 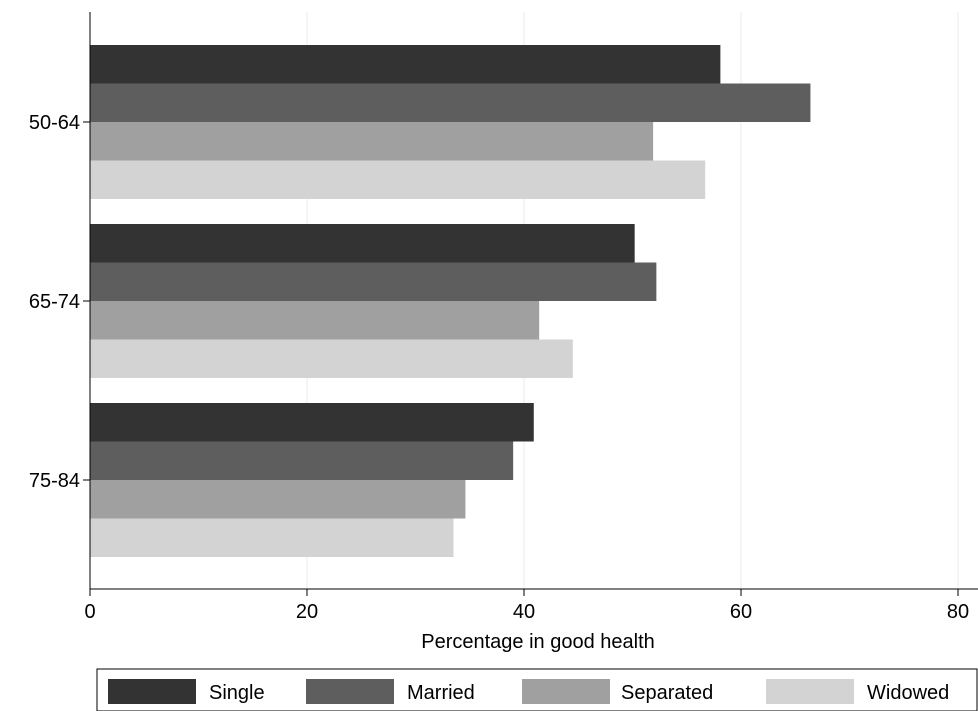 What do you see at coordinates (741, 612) in the screenshot?
I see `x-tick-label: 60` at bounding box center [741, 612].